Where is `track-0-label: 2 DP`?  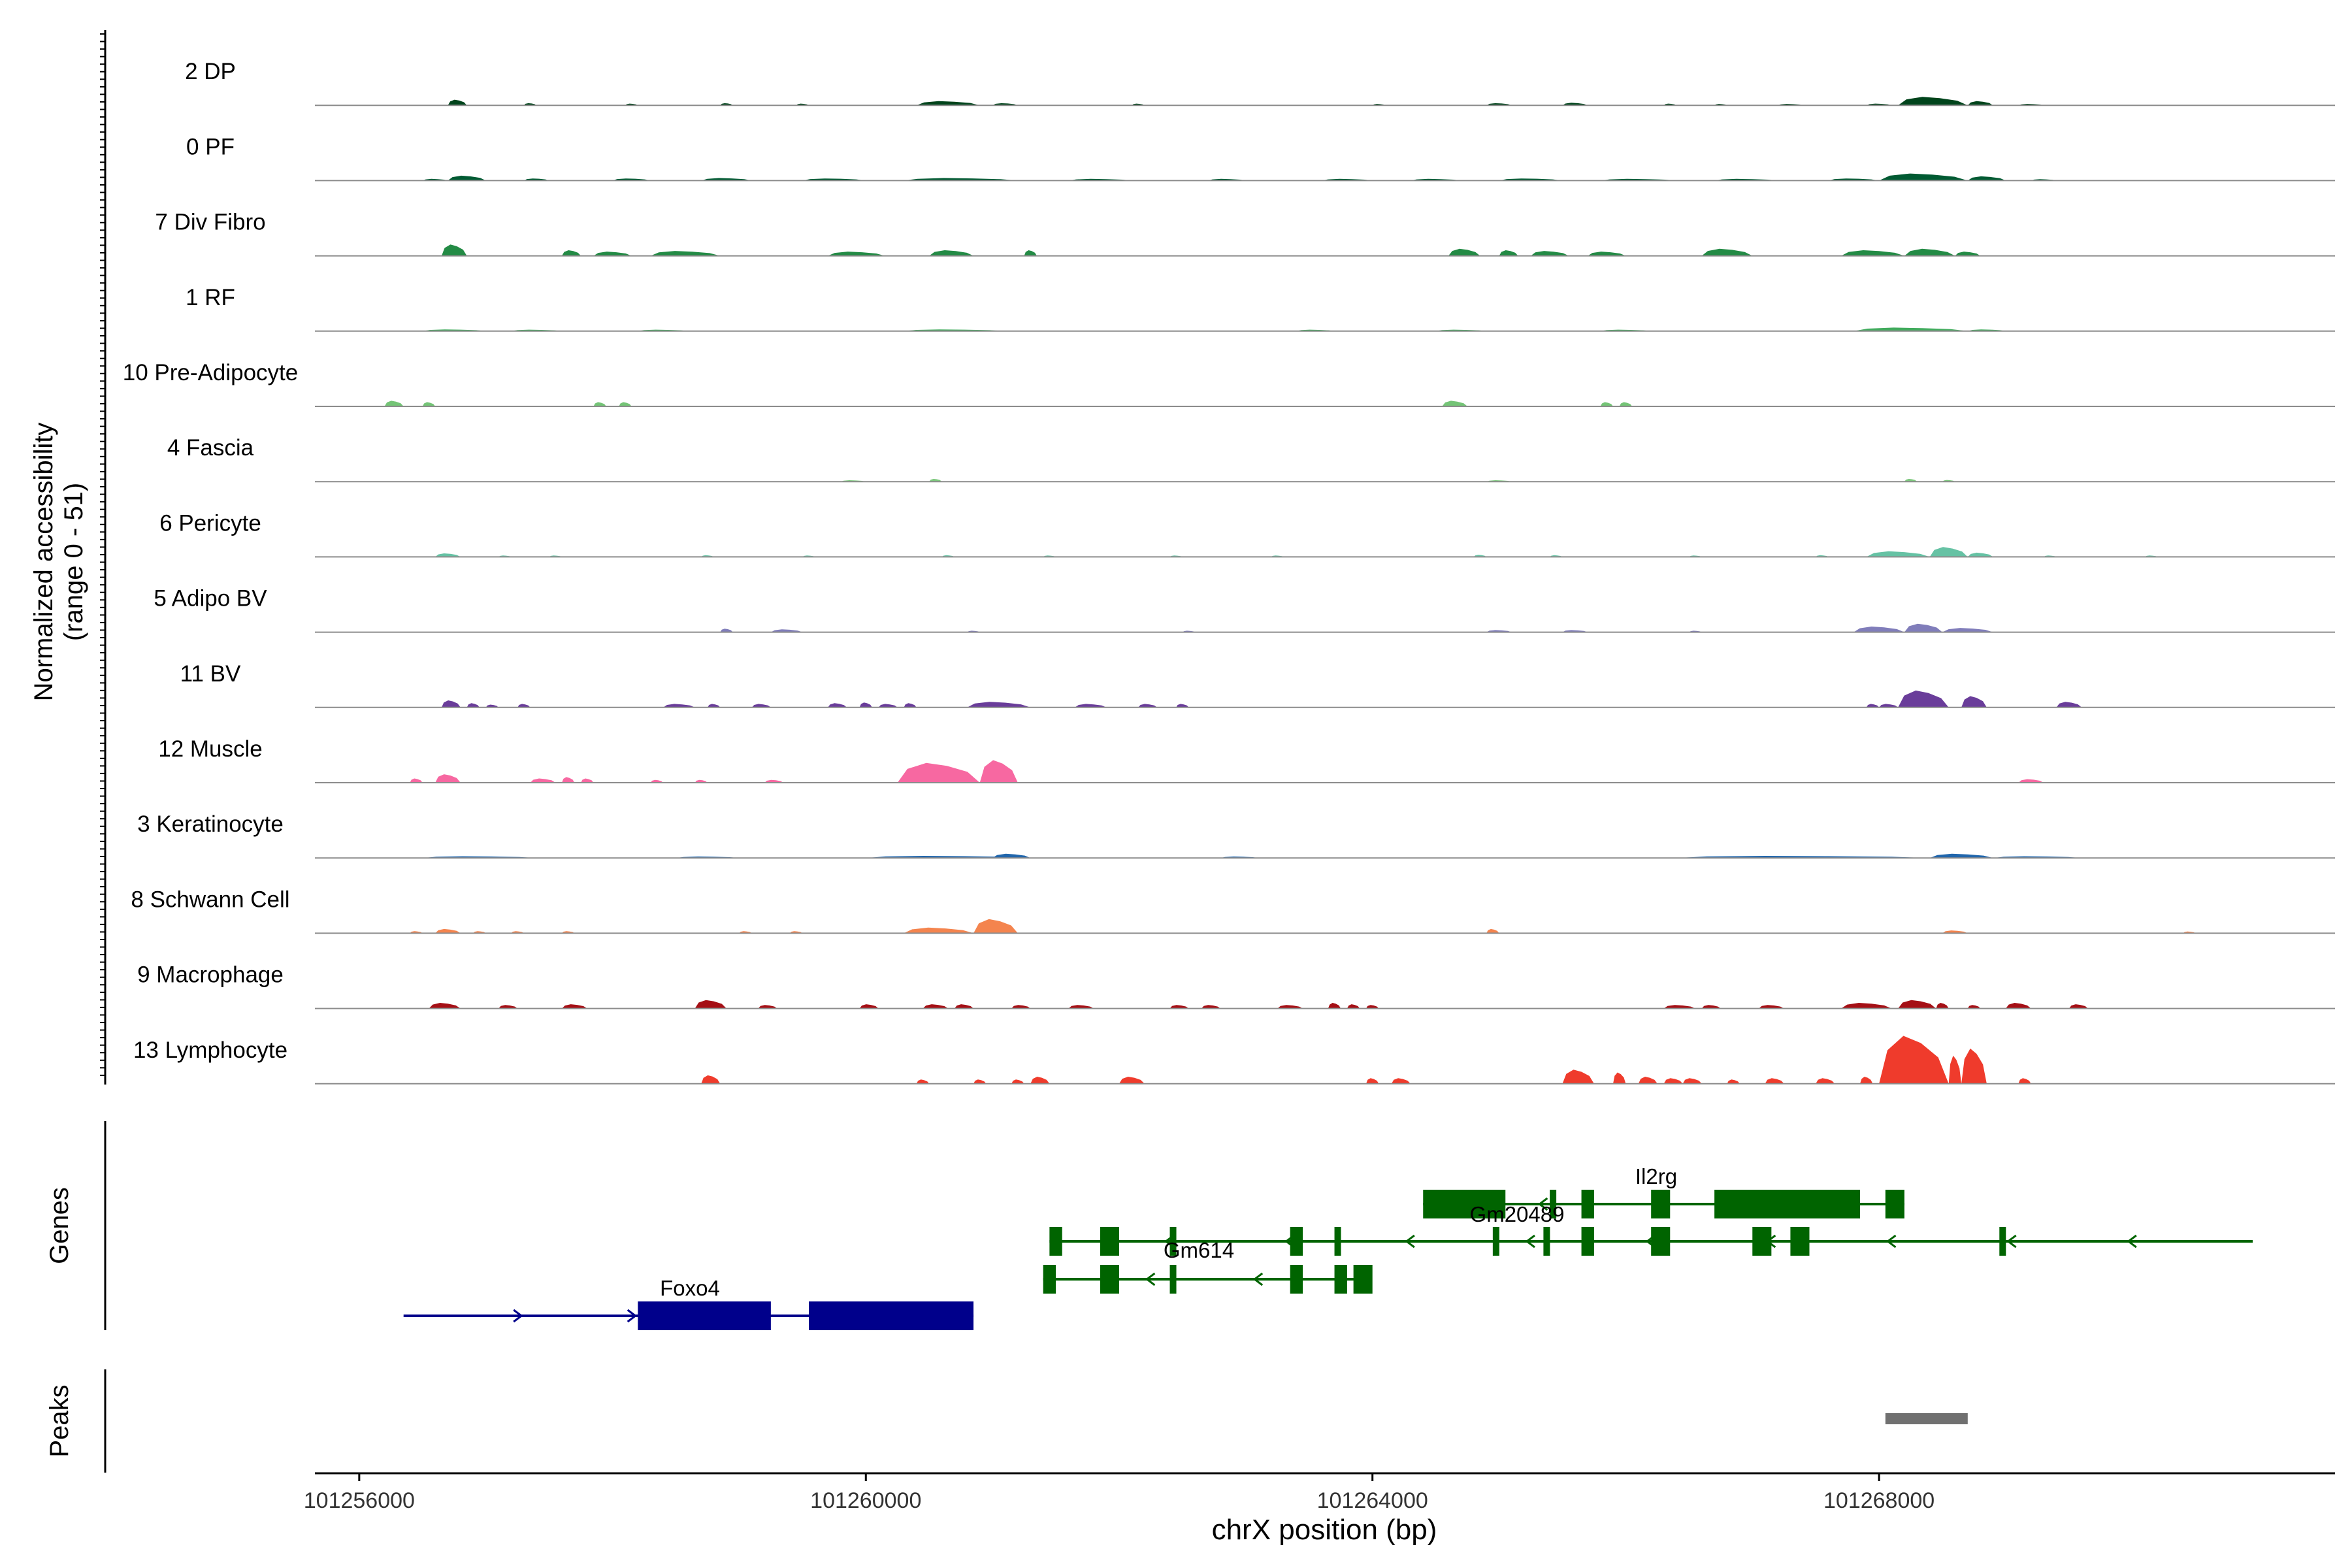
track-0-label: 2 DP is located at coordinates (210, 71).